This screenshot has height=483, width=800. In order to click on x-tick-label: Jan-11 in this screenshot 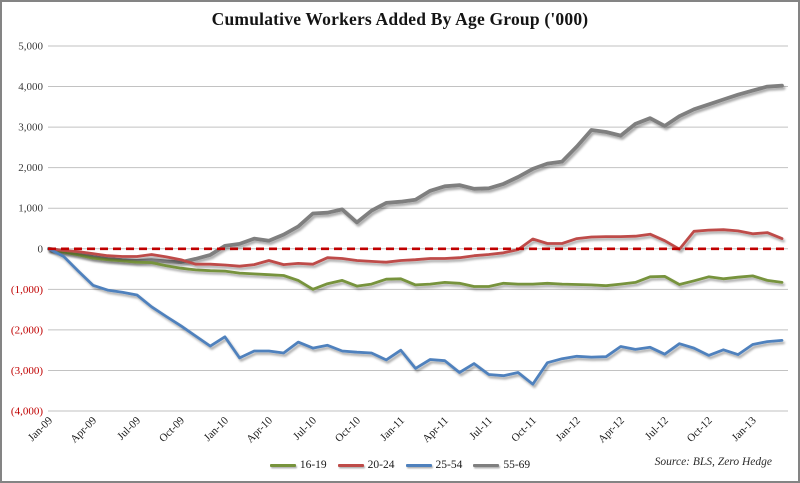, I will do `click(392, 429)`.